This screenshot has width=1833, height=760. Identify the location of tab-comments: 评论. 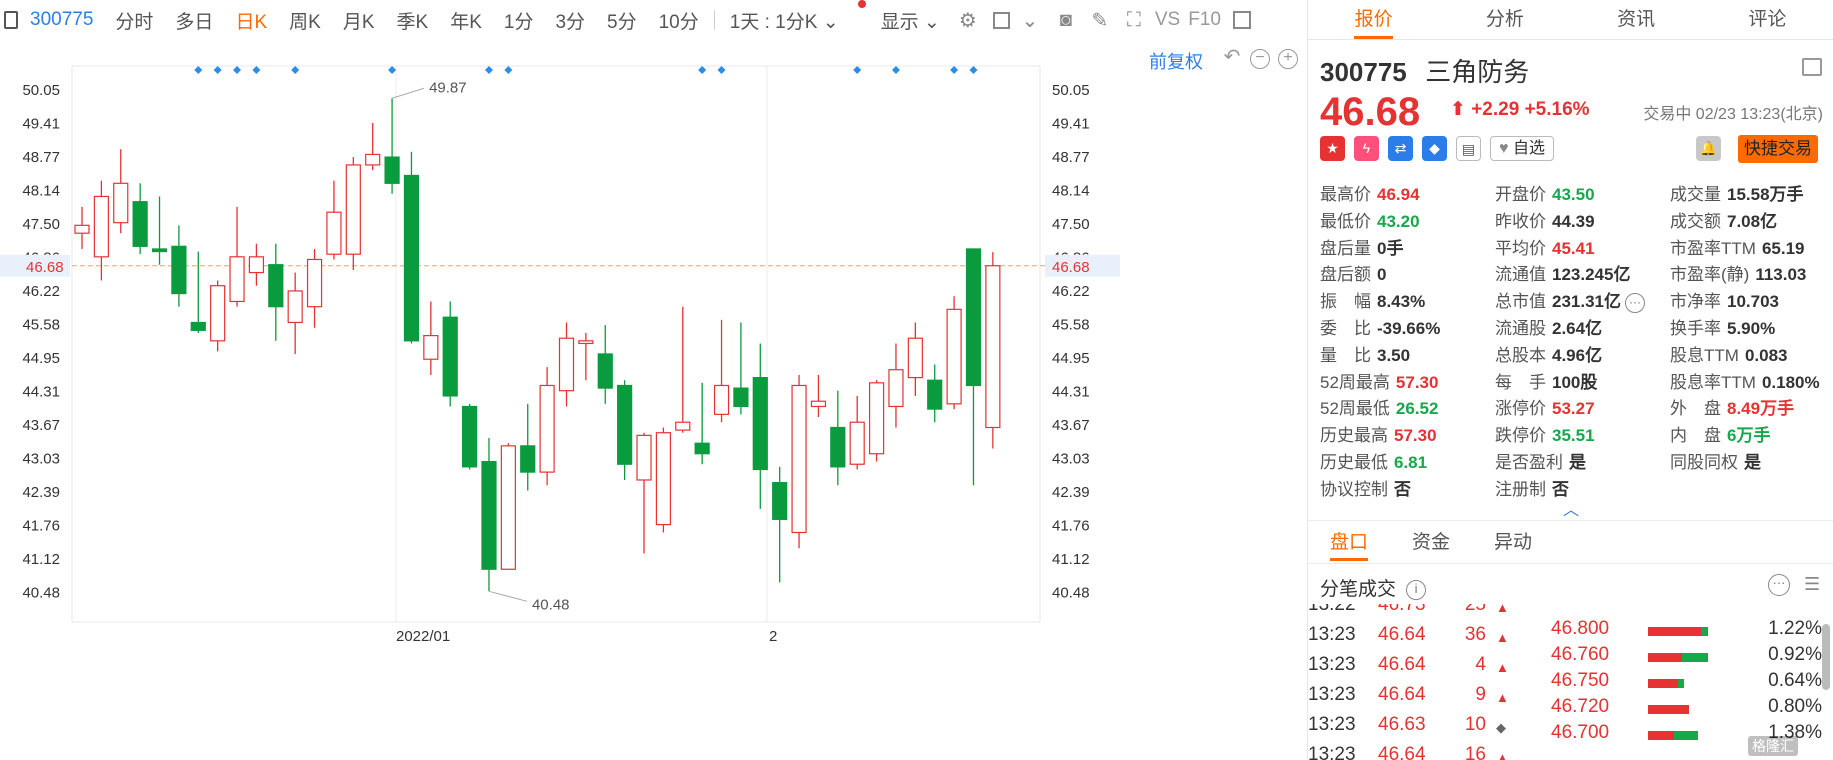
(1767, 19).